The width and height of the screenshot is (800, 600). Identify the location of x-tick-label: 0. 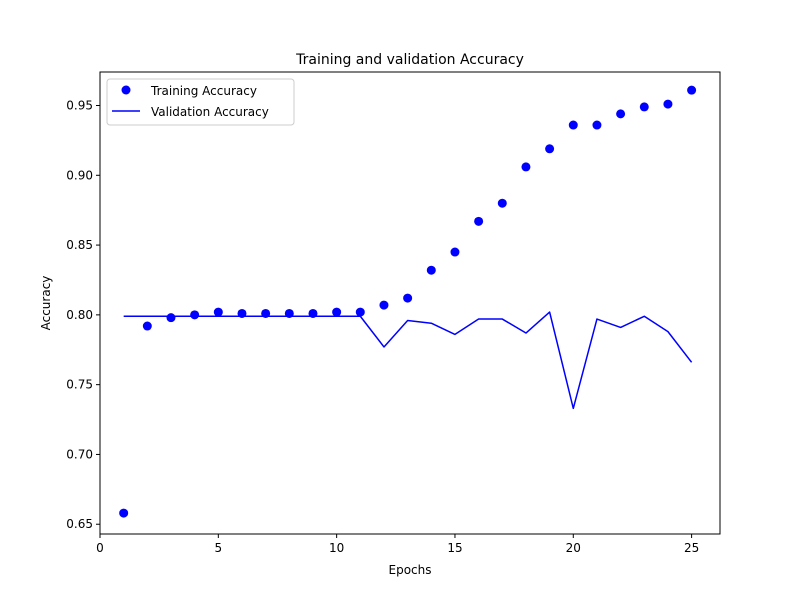
(100, 548).